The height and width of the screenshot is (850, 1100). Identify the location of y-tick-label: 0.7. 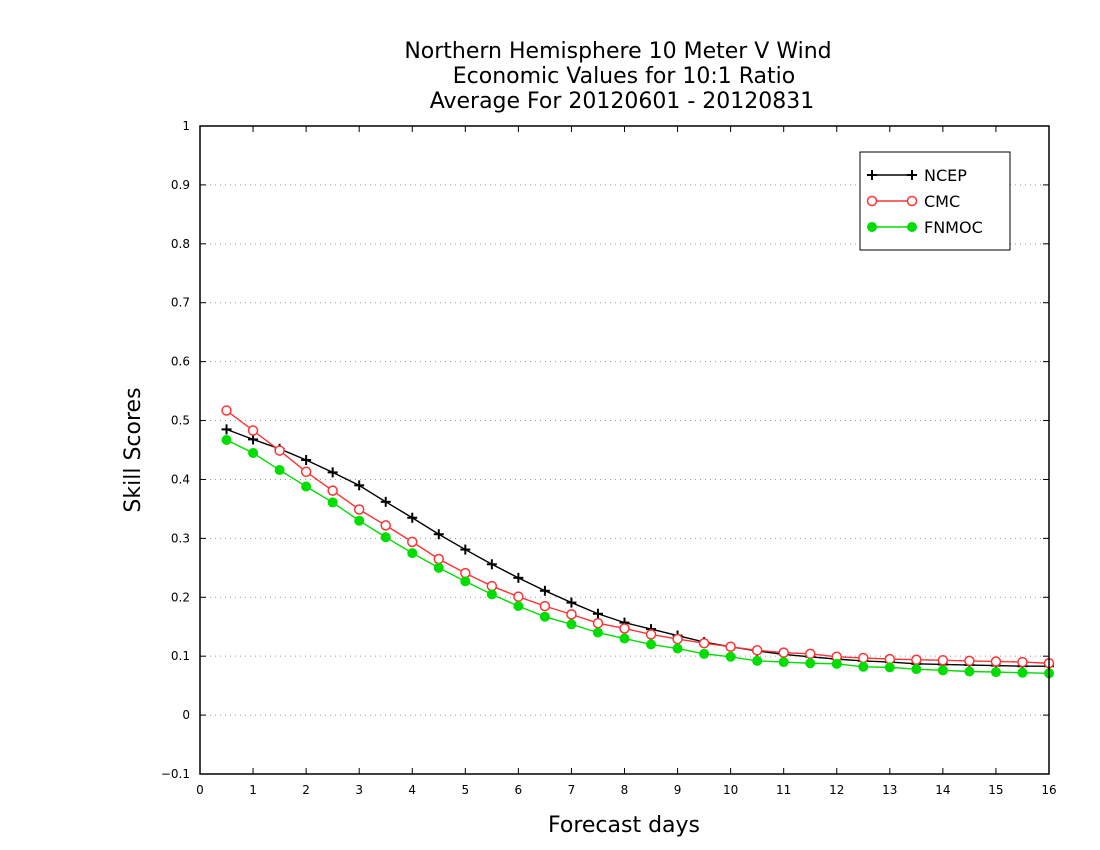
(180, 303).